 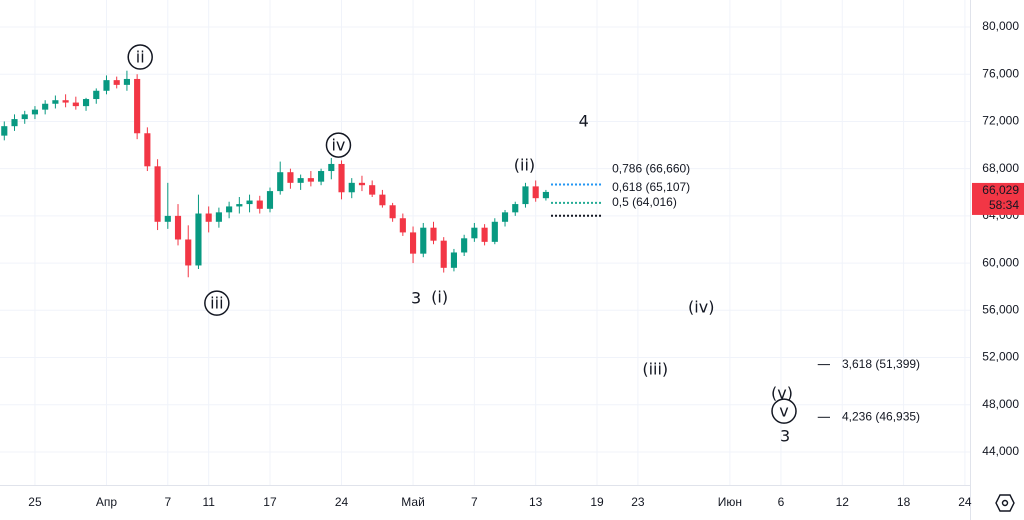 What do you see at coordinates (208, 502) in the screenshot?
I see `x-tick-label: 11` at bounding box center [208, 502].